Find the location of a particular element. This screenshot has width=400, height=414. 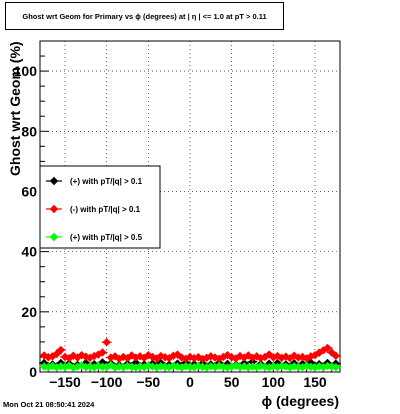

y-tick-label: 60 is located at coordinates (29, 191).